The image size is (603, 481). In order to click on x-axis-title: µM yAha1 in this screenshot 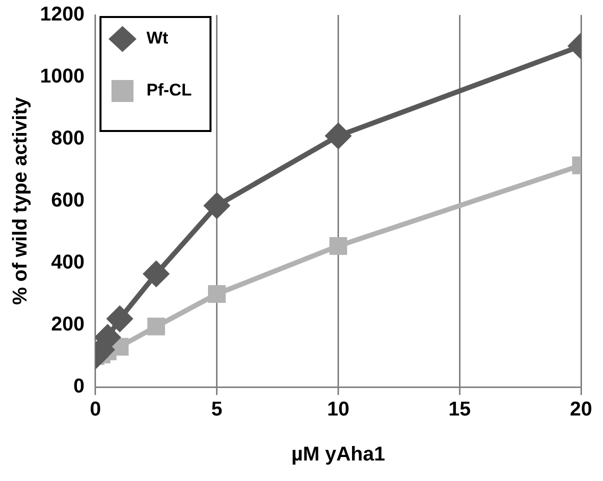, I will do `click(338, 455)`.